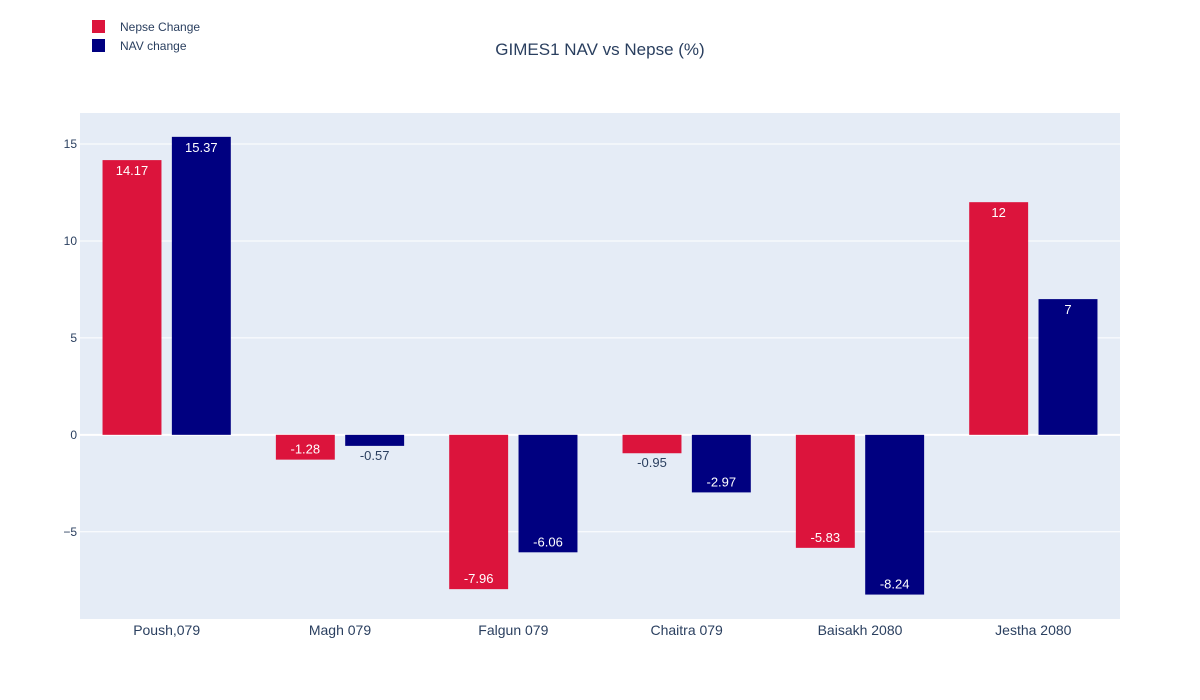 This screenshot has height=700, width=1200. Describe the element at coordinates (895, 584) in the screenshot. I see `data-label: -8.24` at that location.